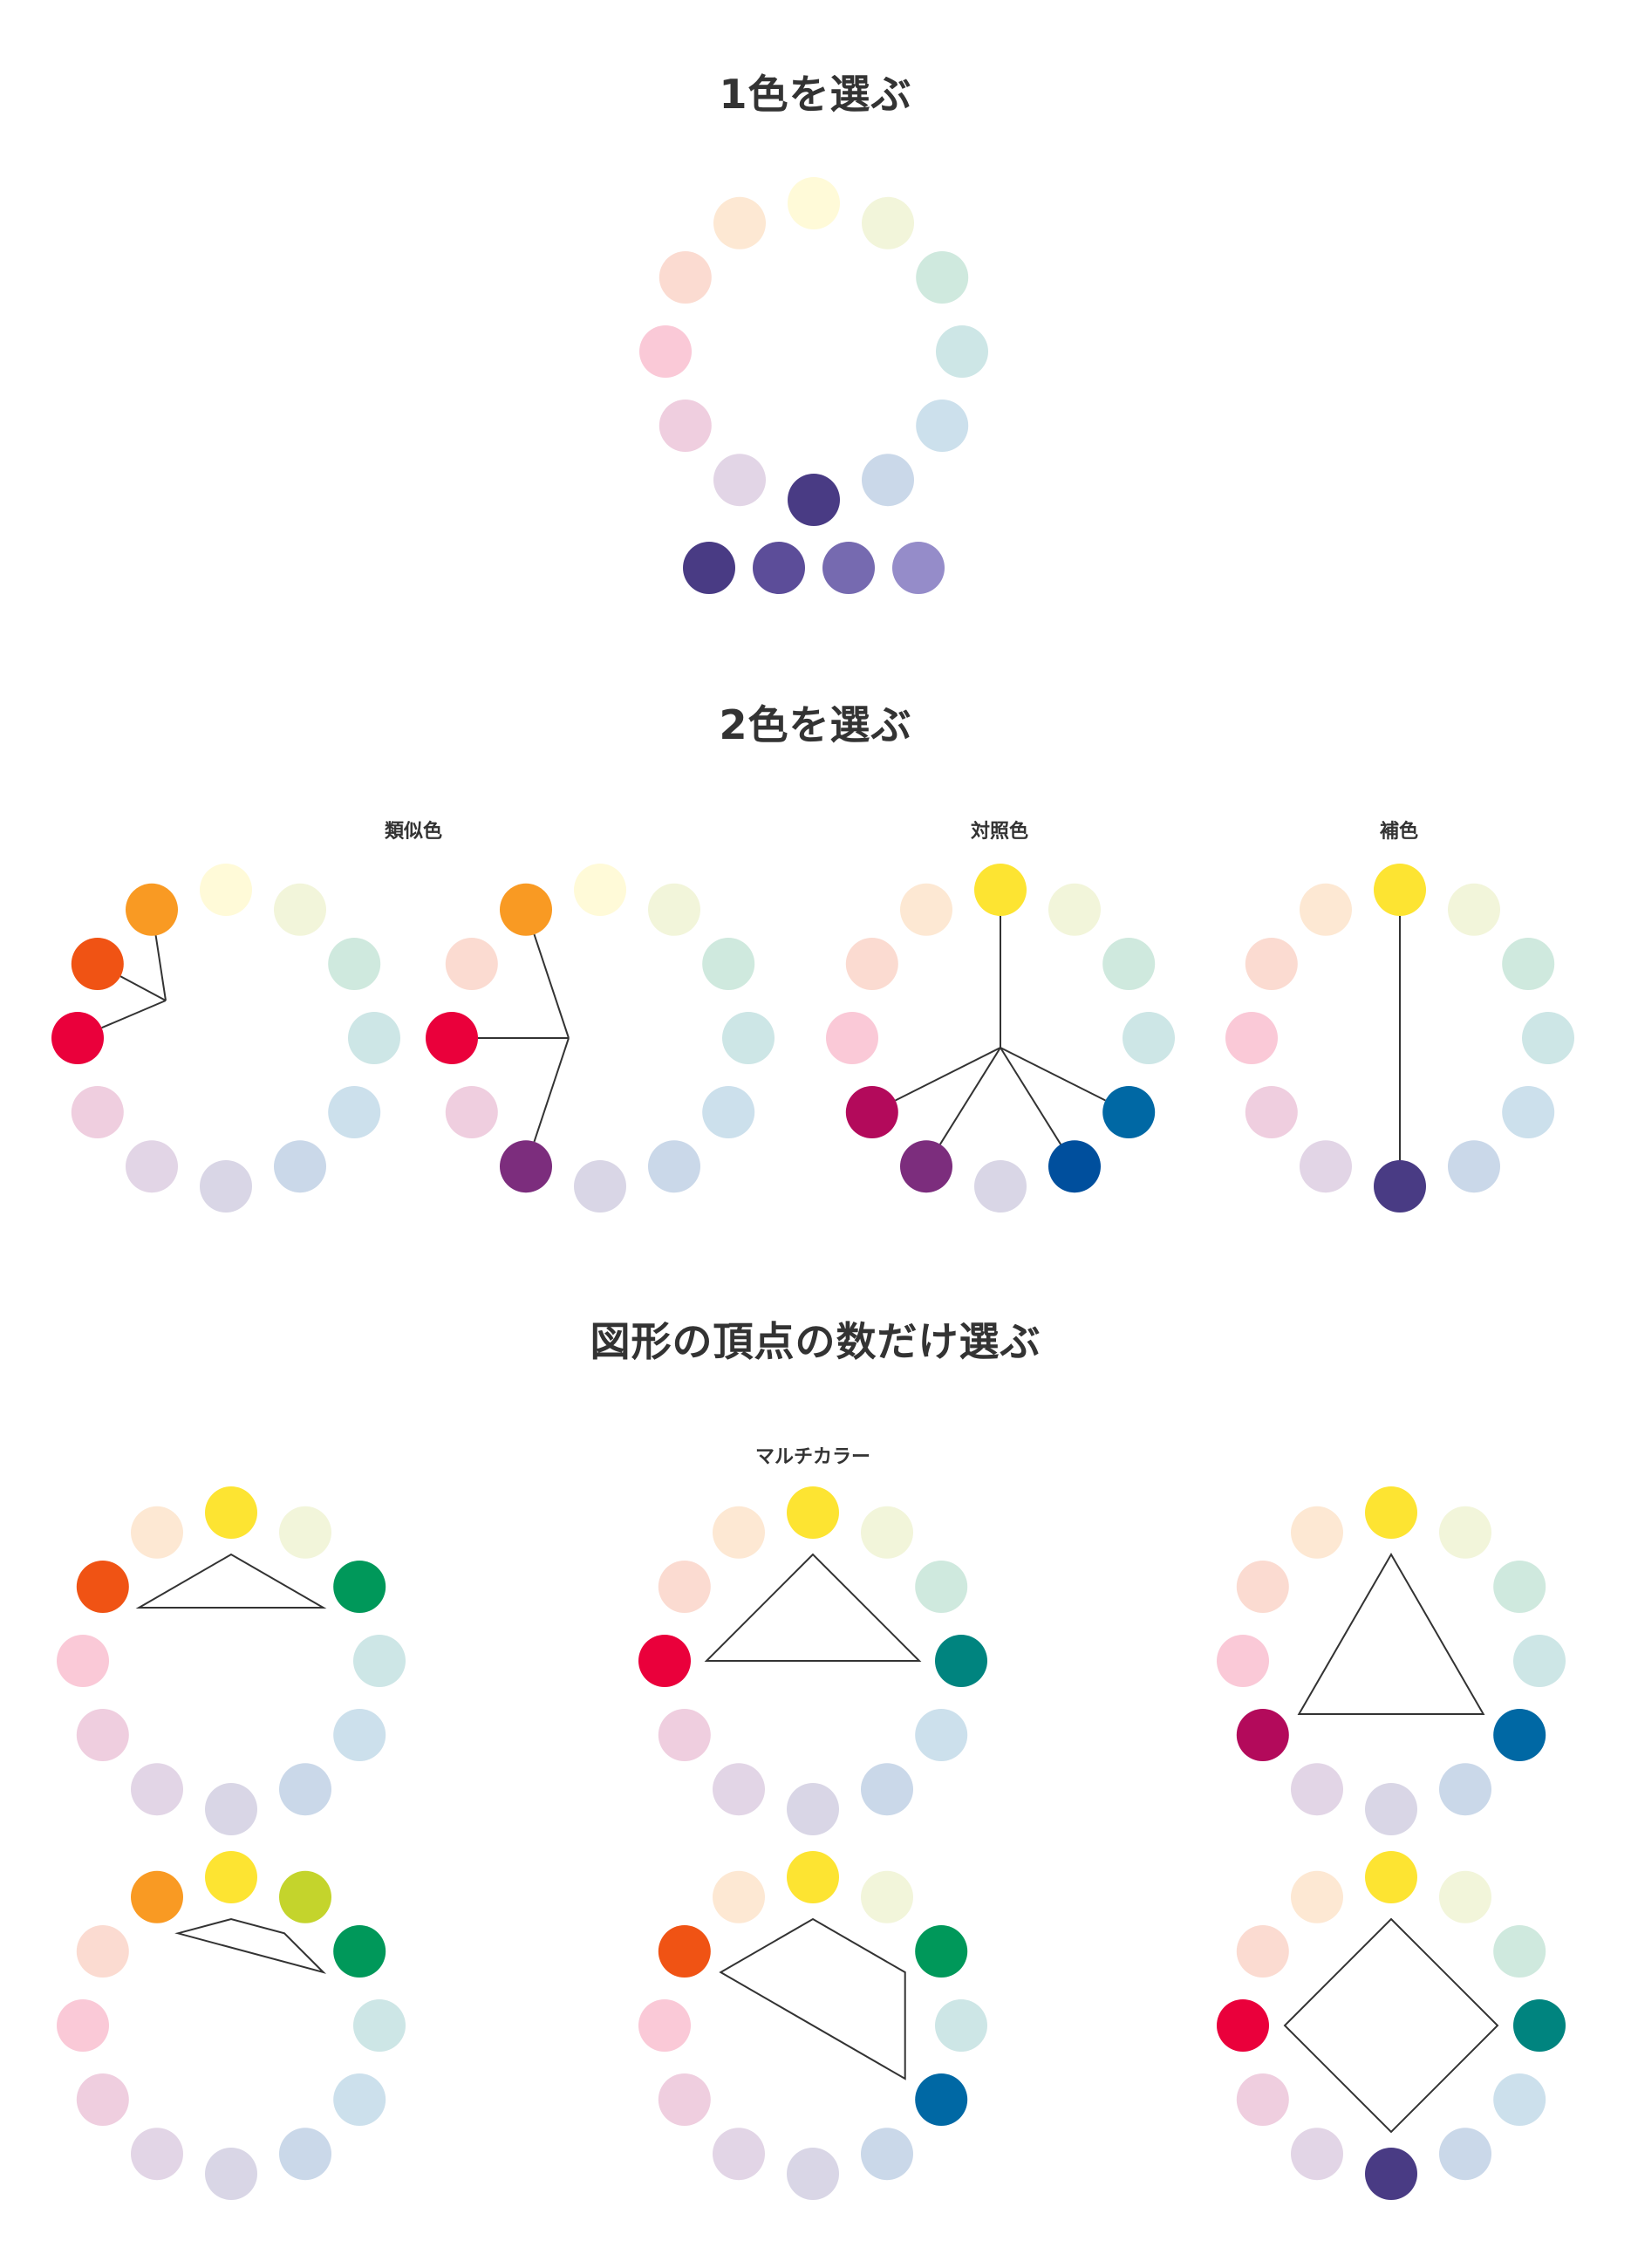  What do you see at coordinates (815, 95) in the screenshot?
I see `heading-one-color: 1色を選ぶ` at bounding box center [815, 95].